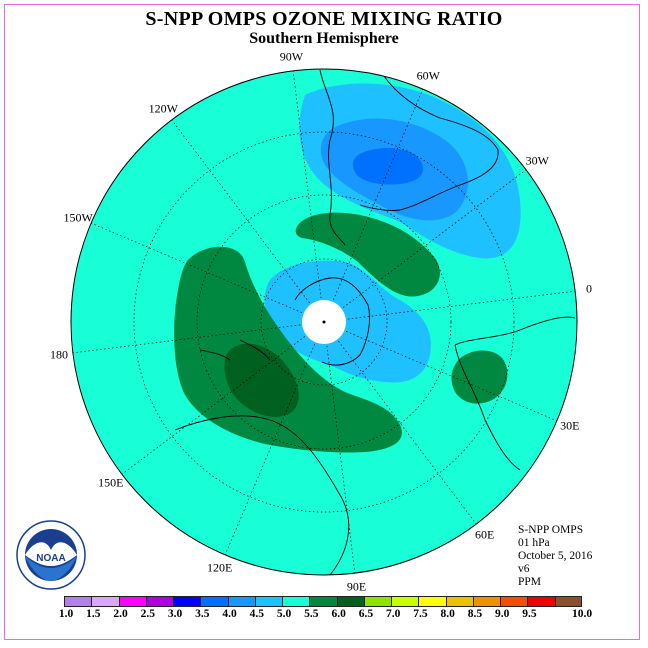  Describe the element at coordinates (78, 217) in the screenshot. I see `longitude-label: 150W` at that location.